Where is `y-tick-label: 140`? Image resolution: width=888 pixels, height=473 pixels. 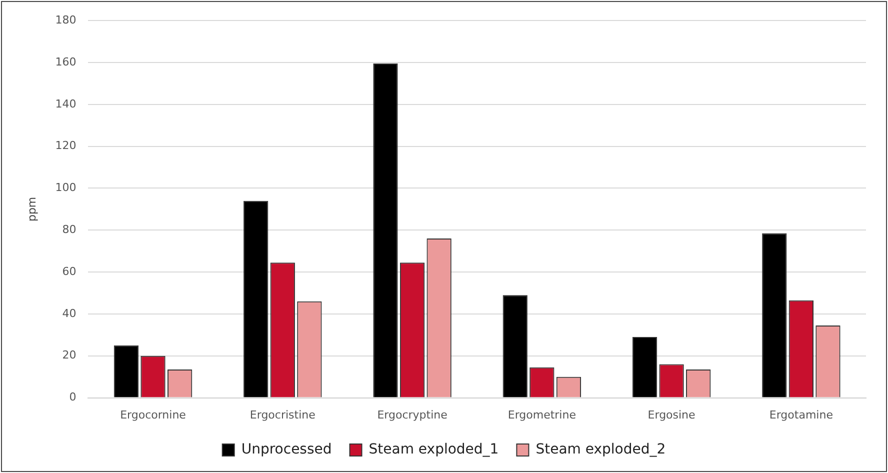
y-tick-label: 140 is located at coordinates (65, 103).